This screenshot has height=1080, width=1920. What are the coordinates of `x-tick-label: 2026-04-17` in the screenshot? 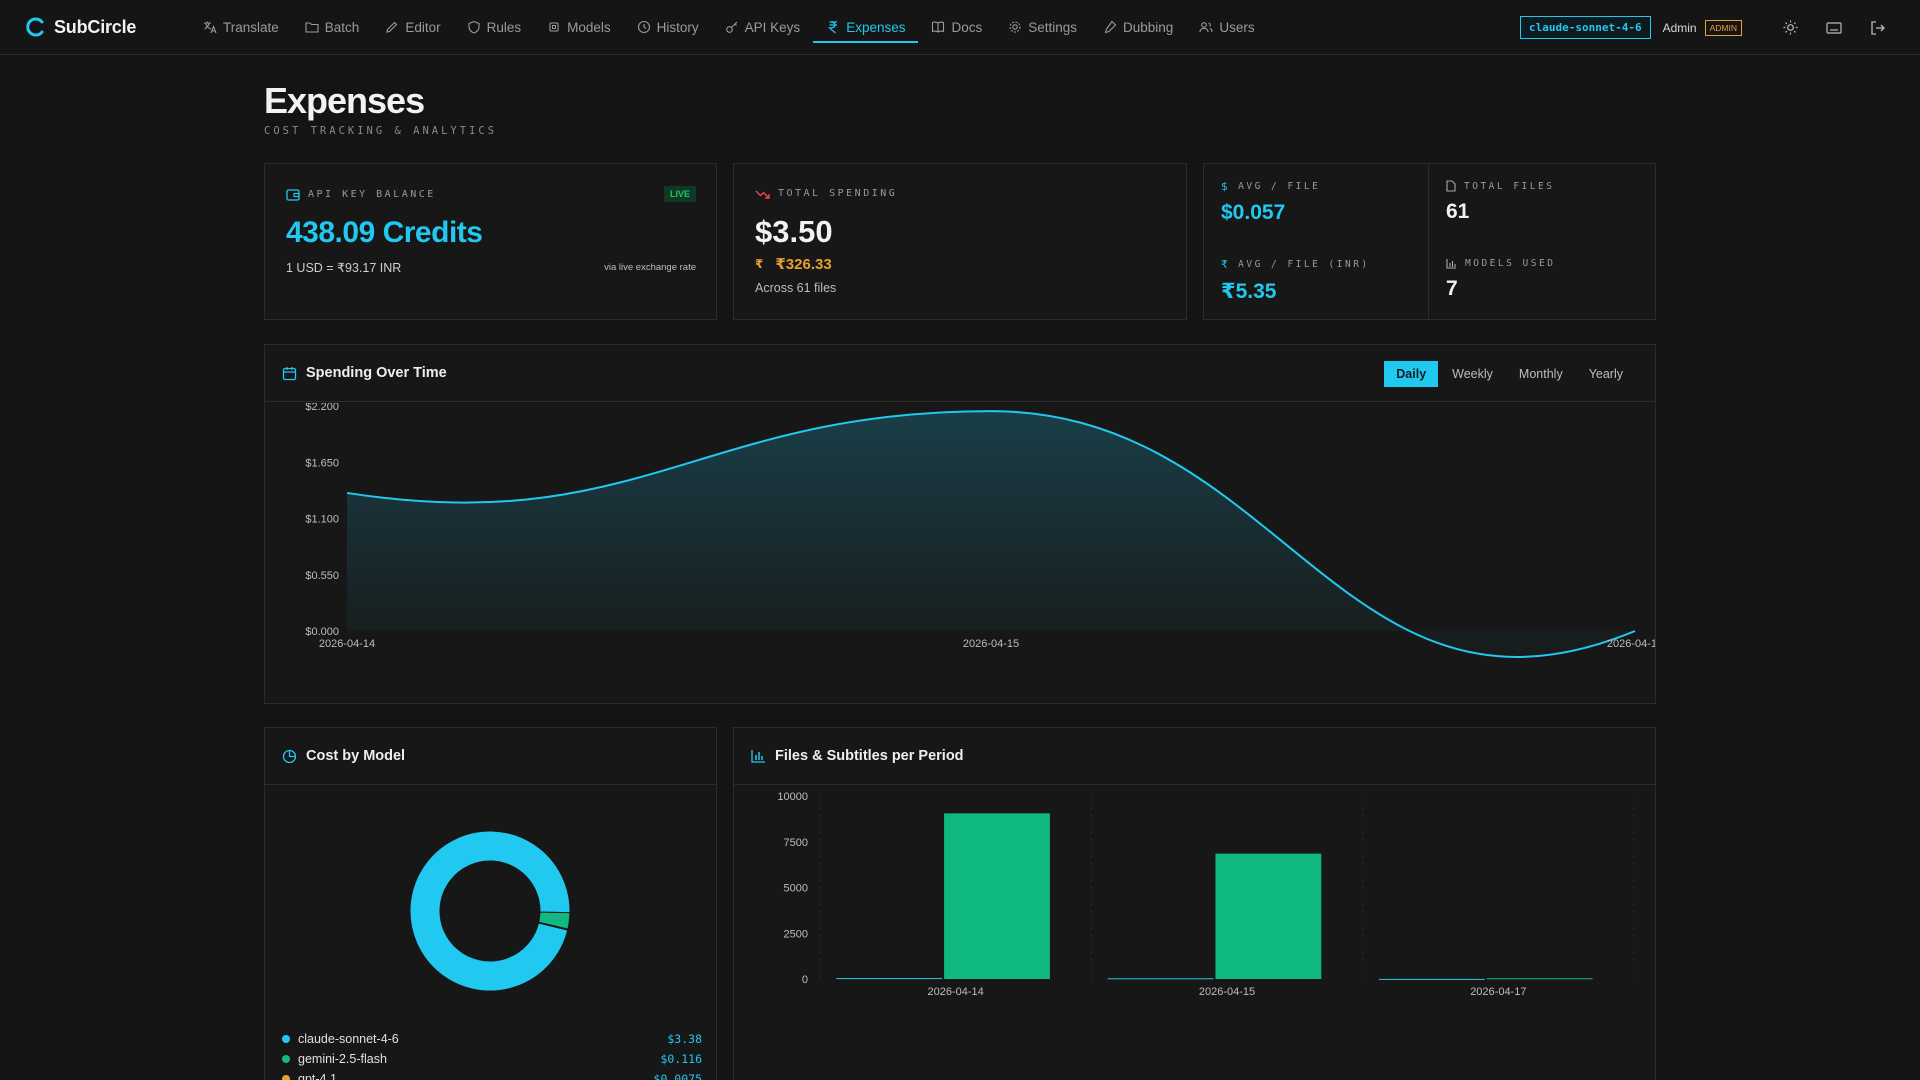 It's located at (1498, 992).